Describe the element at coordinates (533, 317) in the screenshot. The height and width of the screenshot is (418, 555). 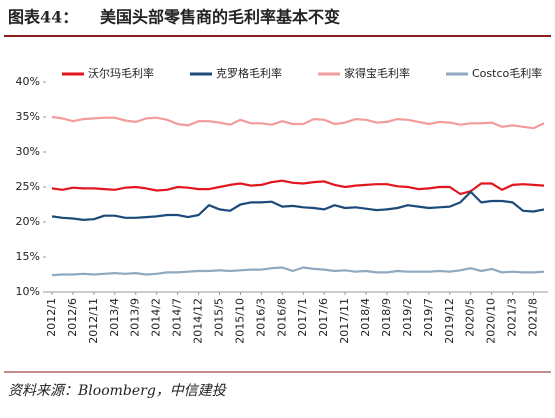
I see `x-tick-label: 2021/8` at that location.